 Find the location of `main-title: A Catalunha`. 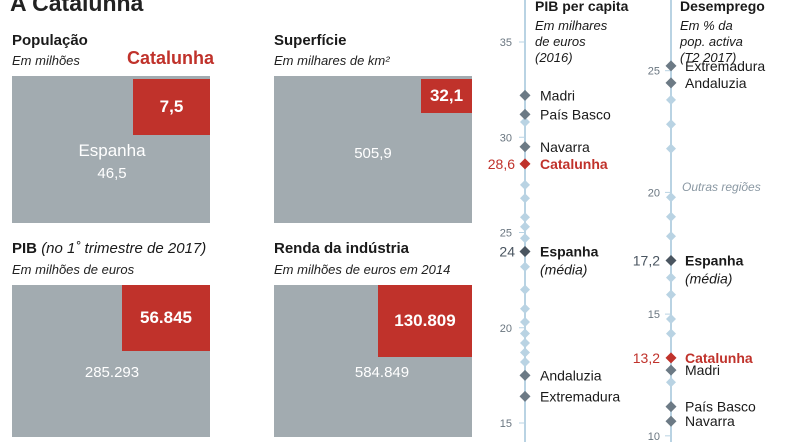

main-title: A Catalunha is located at coordinates (77, 8).